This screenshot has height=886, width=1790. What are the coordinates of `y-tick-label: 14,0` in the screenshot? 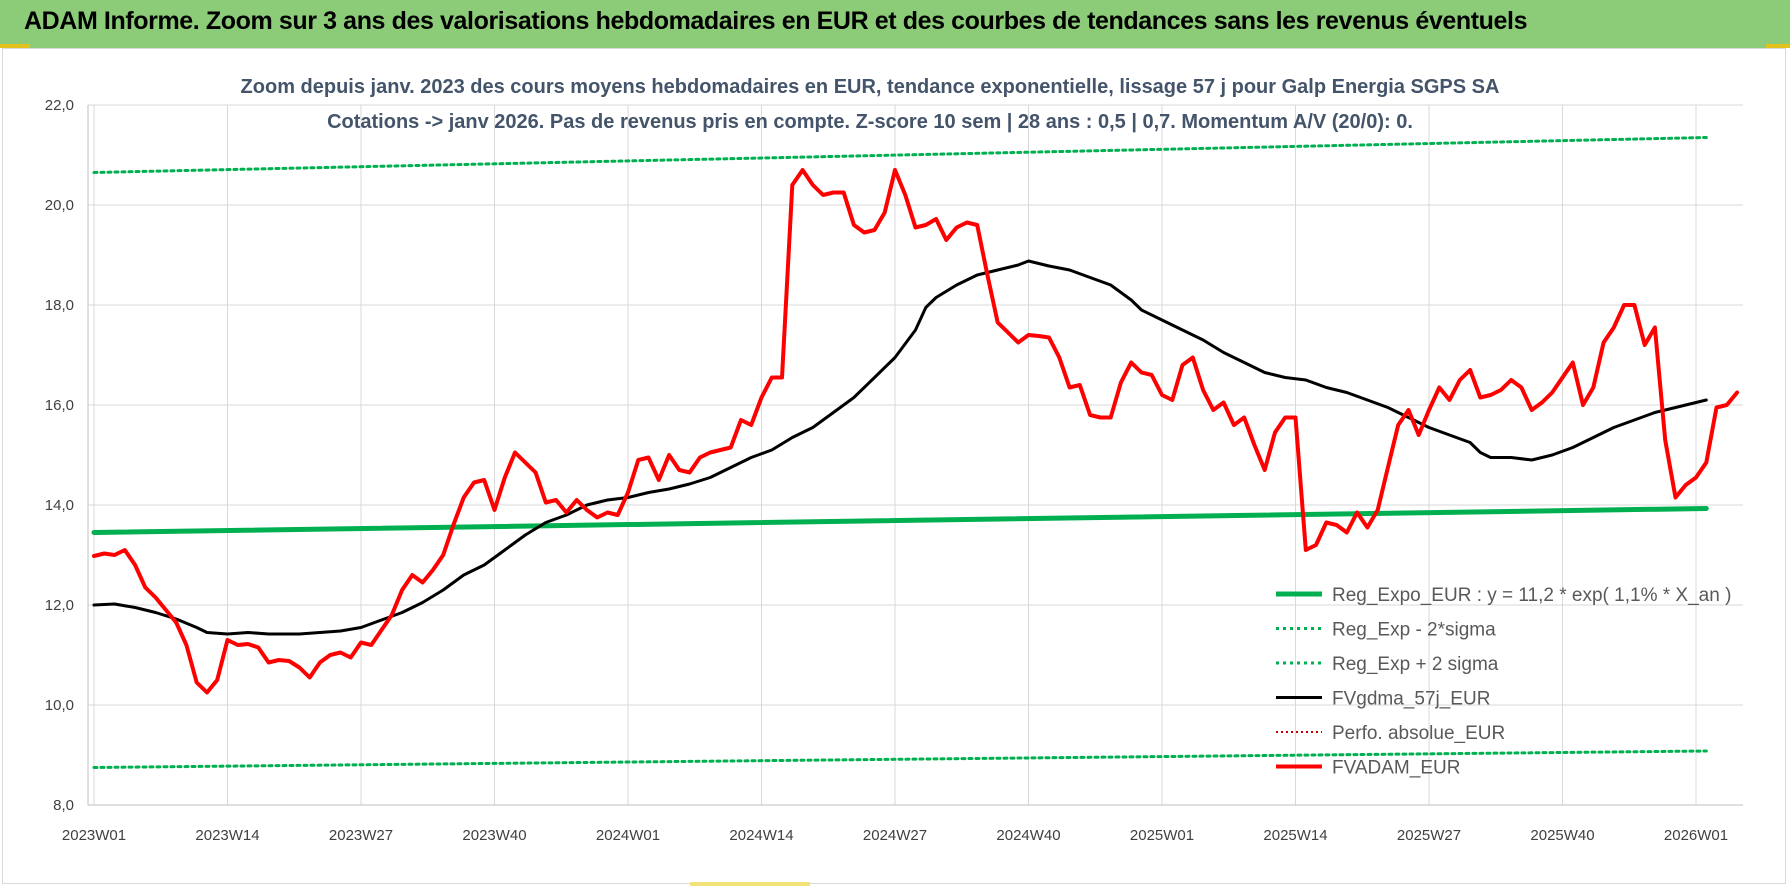 It's located at (59, 505).